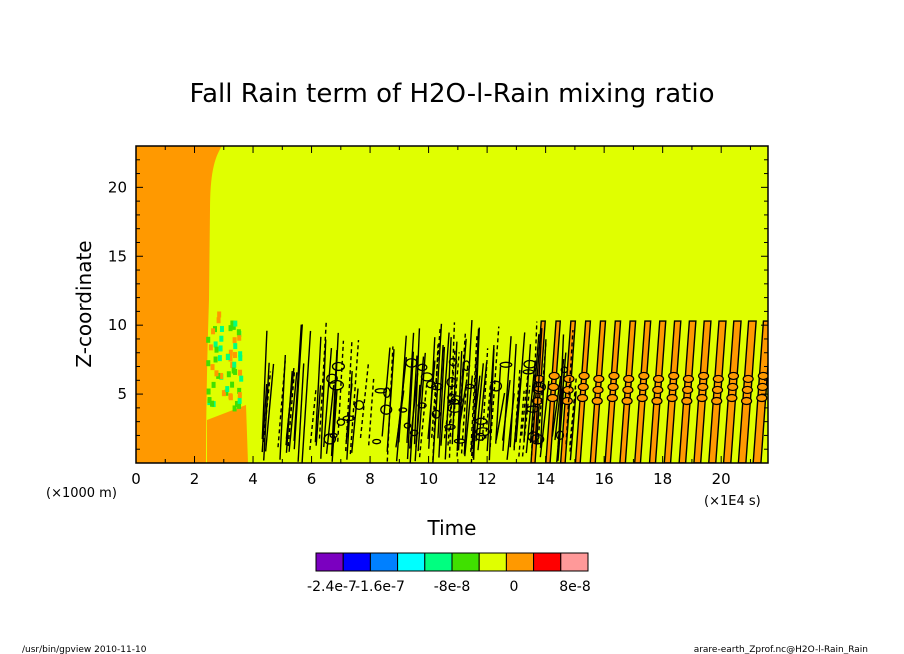 This screenshot has height=654, width=904. I want to click on x-tick-label: 20, so click(721, 479).